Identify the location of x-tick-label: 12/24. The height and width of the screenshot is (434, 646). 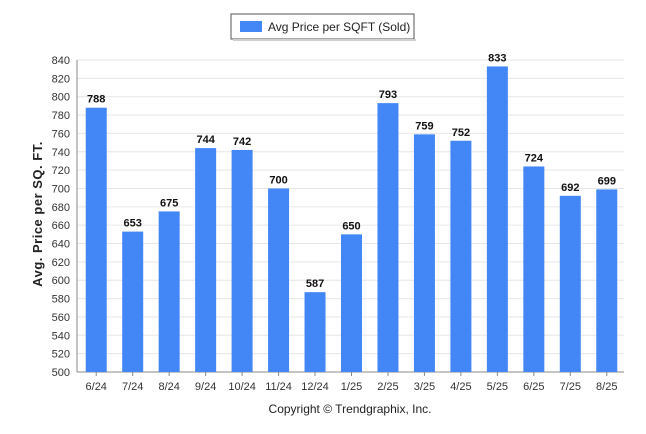
(315, 387).